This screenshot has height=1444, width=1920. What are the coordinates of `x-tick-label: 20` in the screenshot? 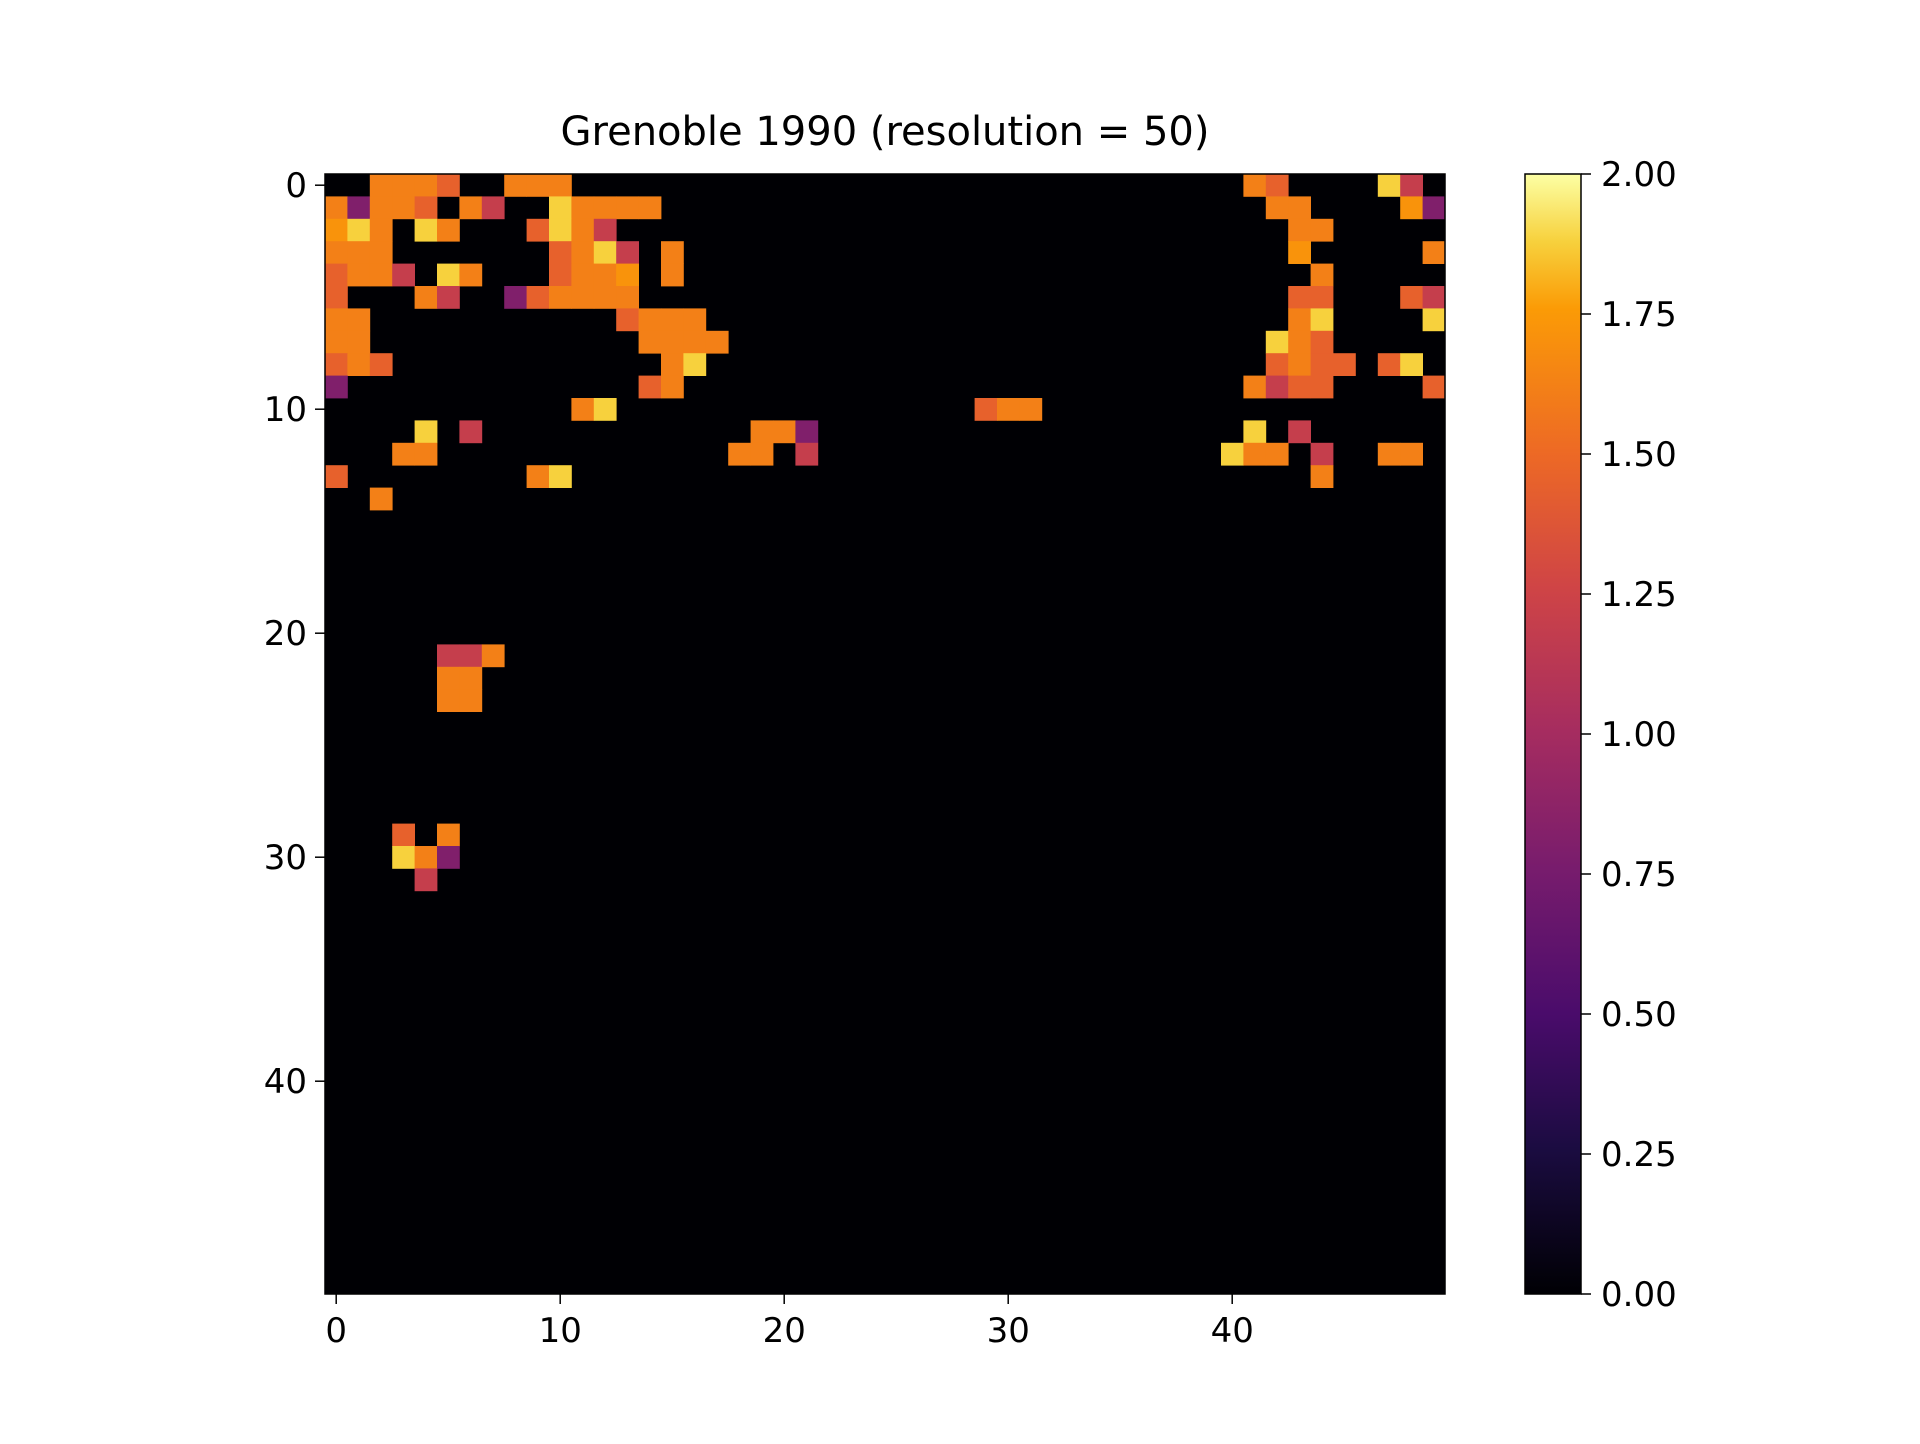 It's located at (784, 1331).